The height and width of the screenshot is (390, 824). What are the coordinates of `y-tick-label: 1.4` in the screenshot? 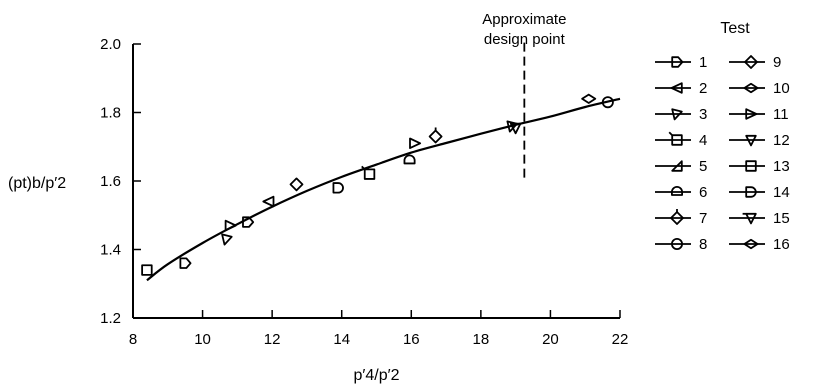 It's located at (110, 250).